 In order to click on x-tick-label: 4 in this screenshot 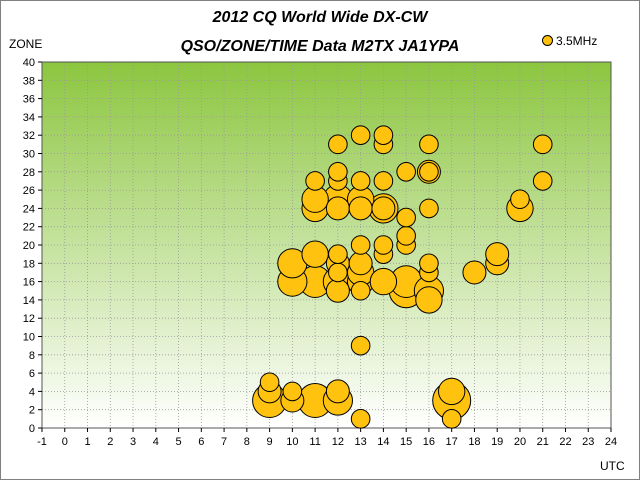, I will do `click(156, 442)`.